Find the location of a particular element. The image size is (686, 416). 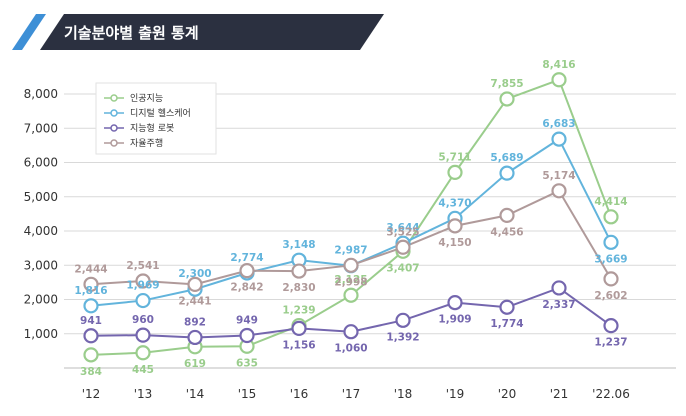

x-tick-label: '21 is located at coordinates (559, 394).